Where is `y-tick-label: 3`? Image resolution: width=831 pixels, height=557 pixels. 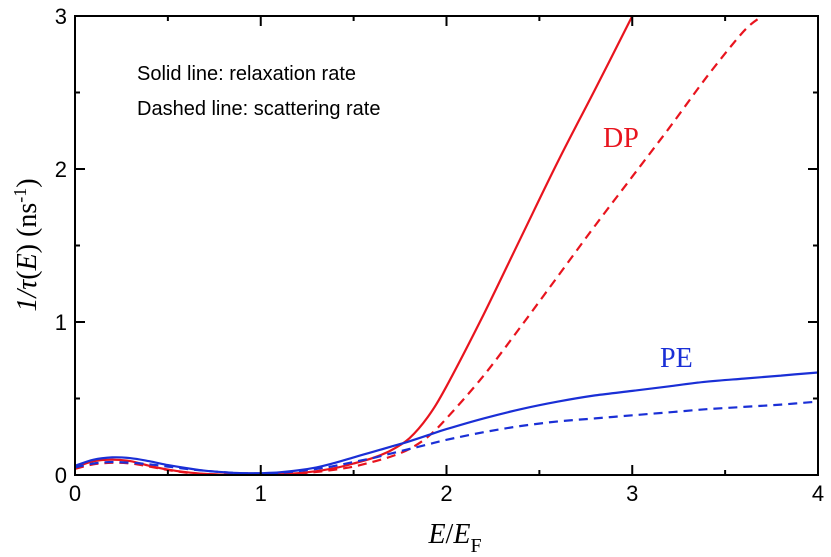 y-tick-label: 3 is located at coordinates (61, 16).